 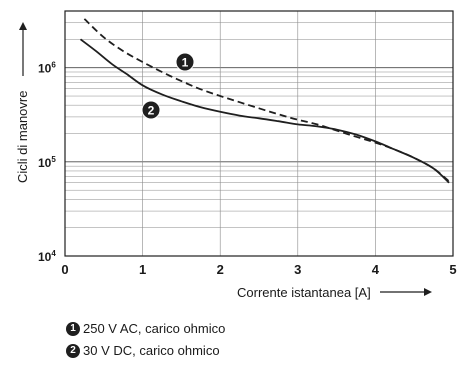 I want to click on legend-item-2-label: 30 V DC, carico ohmico, so click(x=151, y=350).